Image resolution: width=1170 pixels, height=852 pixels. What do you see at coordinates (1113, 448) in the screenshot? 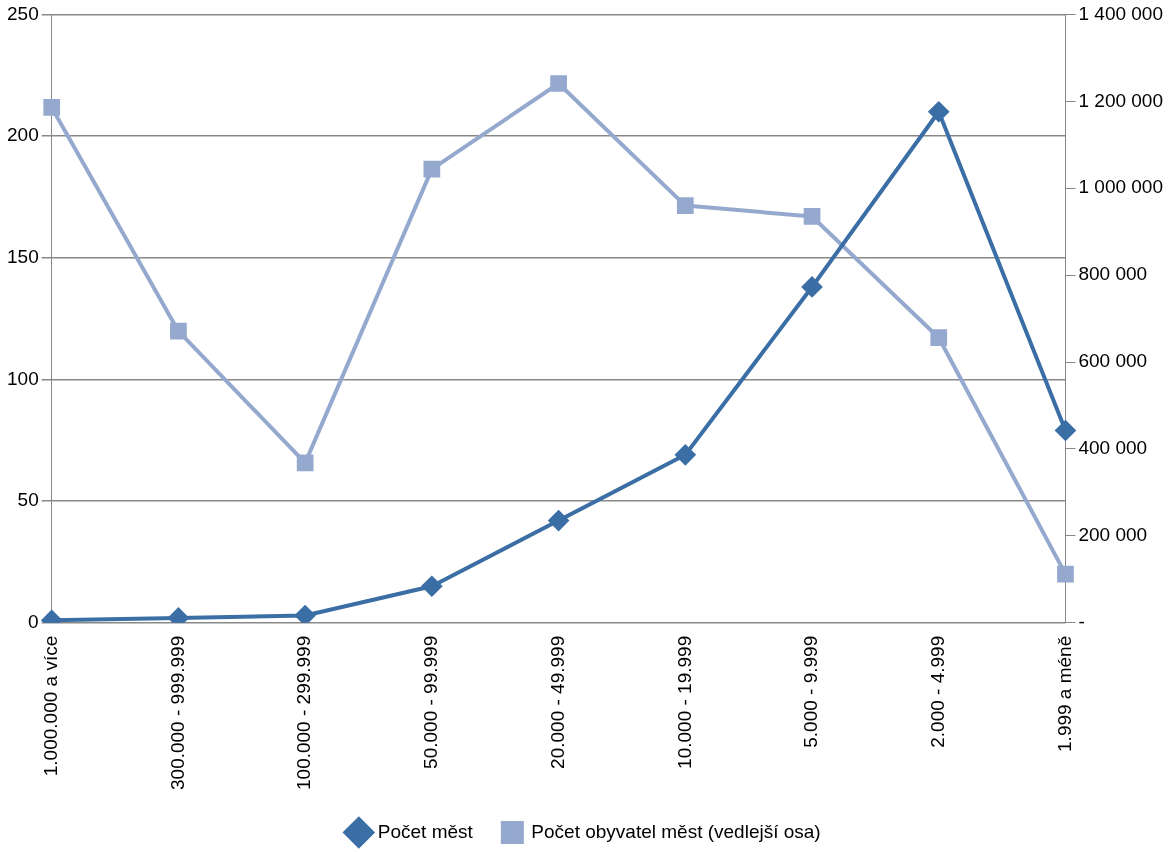
I see `y2-tick-label: 400 000` at bounding box center [1113, 448].